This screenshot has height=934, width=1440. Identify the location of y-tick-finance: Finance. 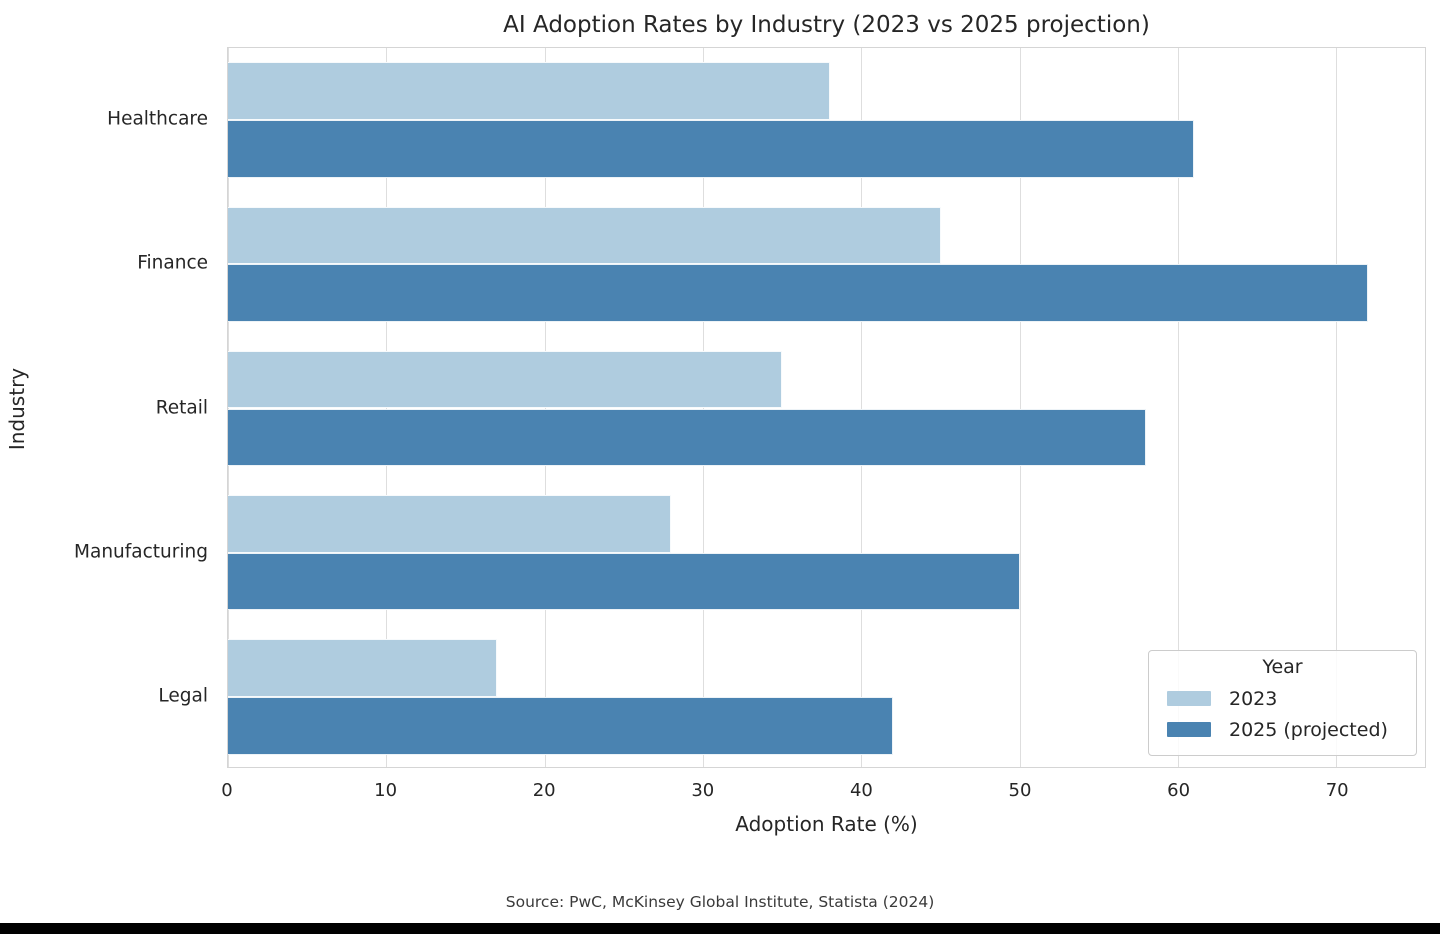
(172, 263).